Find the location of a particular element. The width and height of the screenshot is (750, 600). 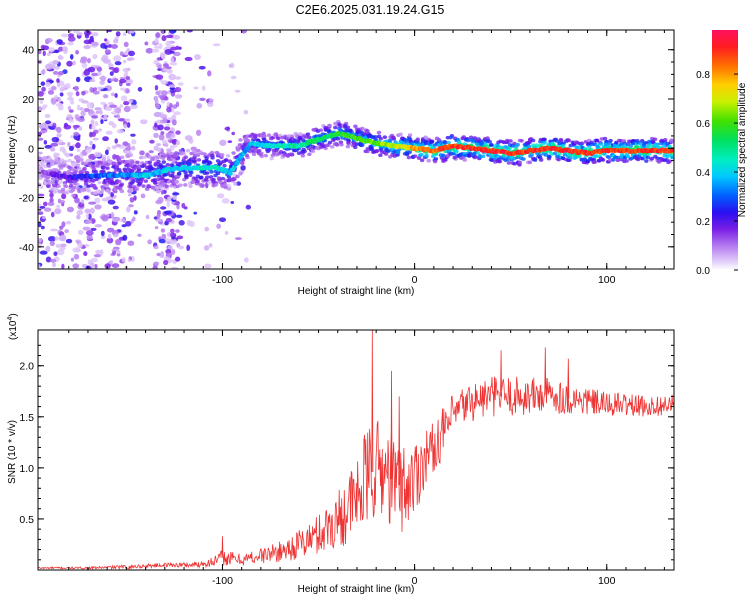

spectrogram-ytick-label: -20 is located at coordinates (26, 199).